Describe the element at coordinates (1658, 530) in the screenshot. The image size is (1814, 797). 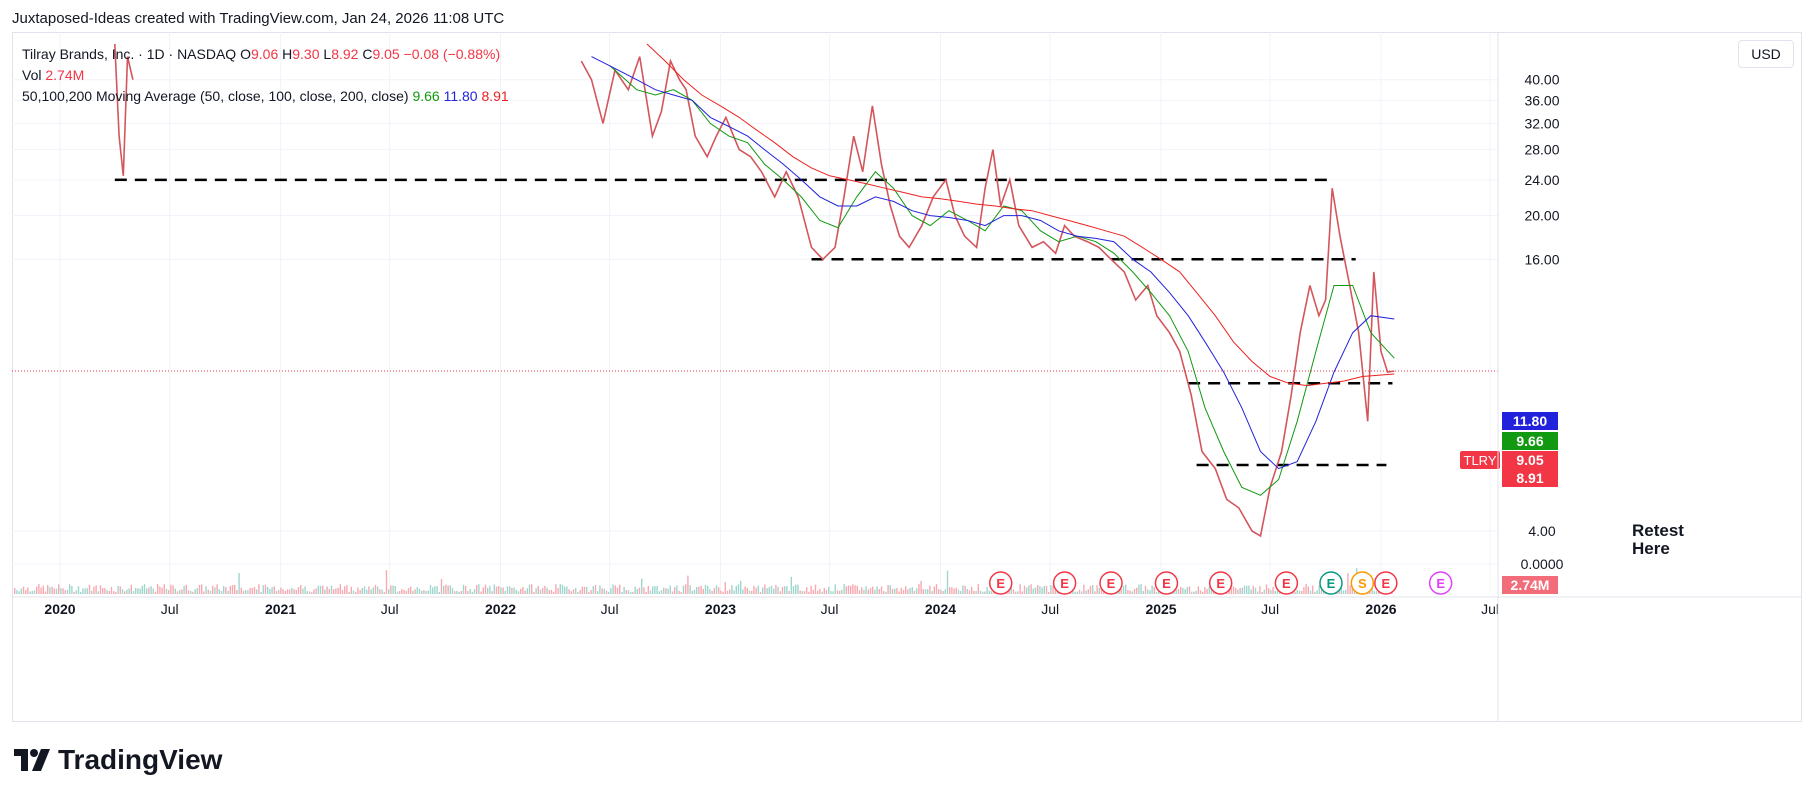
I see `annotation-line-1: Retest` at that location.